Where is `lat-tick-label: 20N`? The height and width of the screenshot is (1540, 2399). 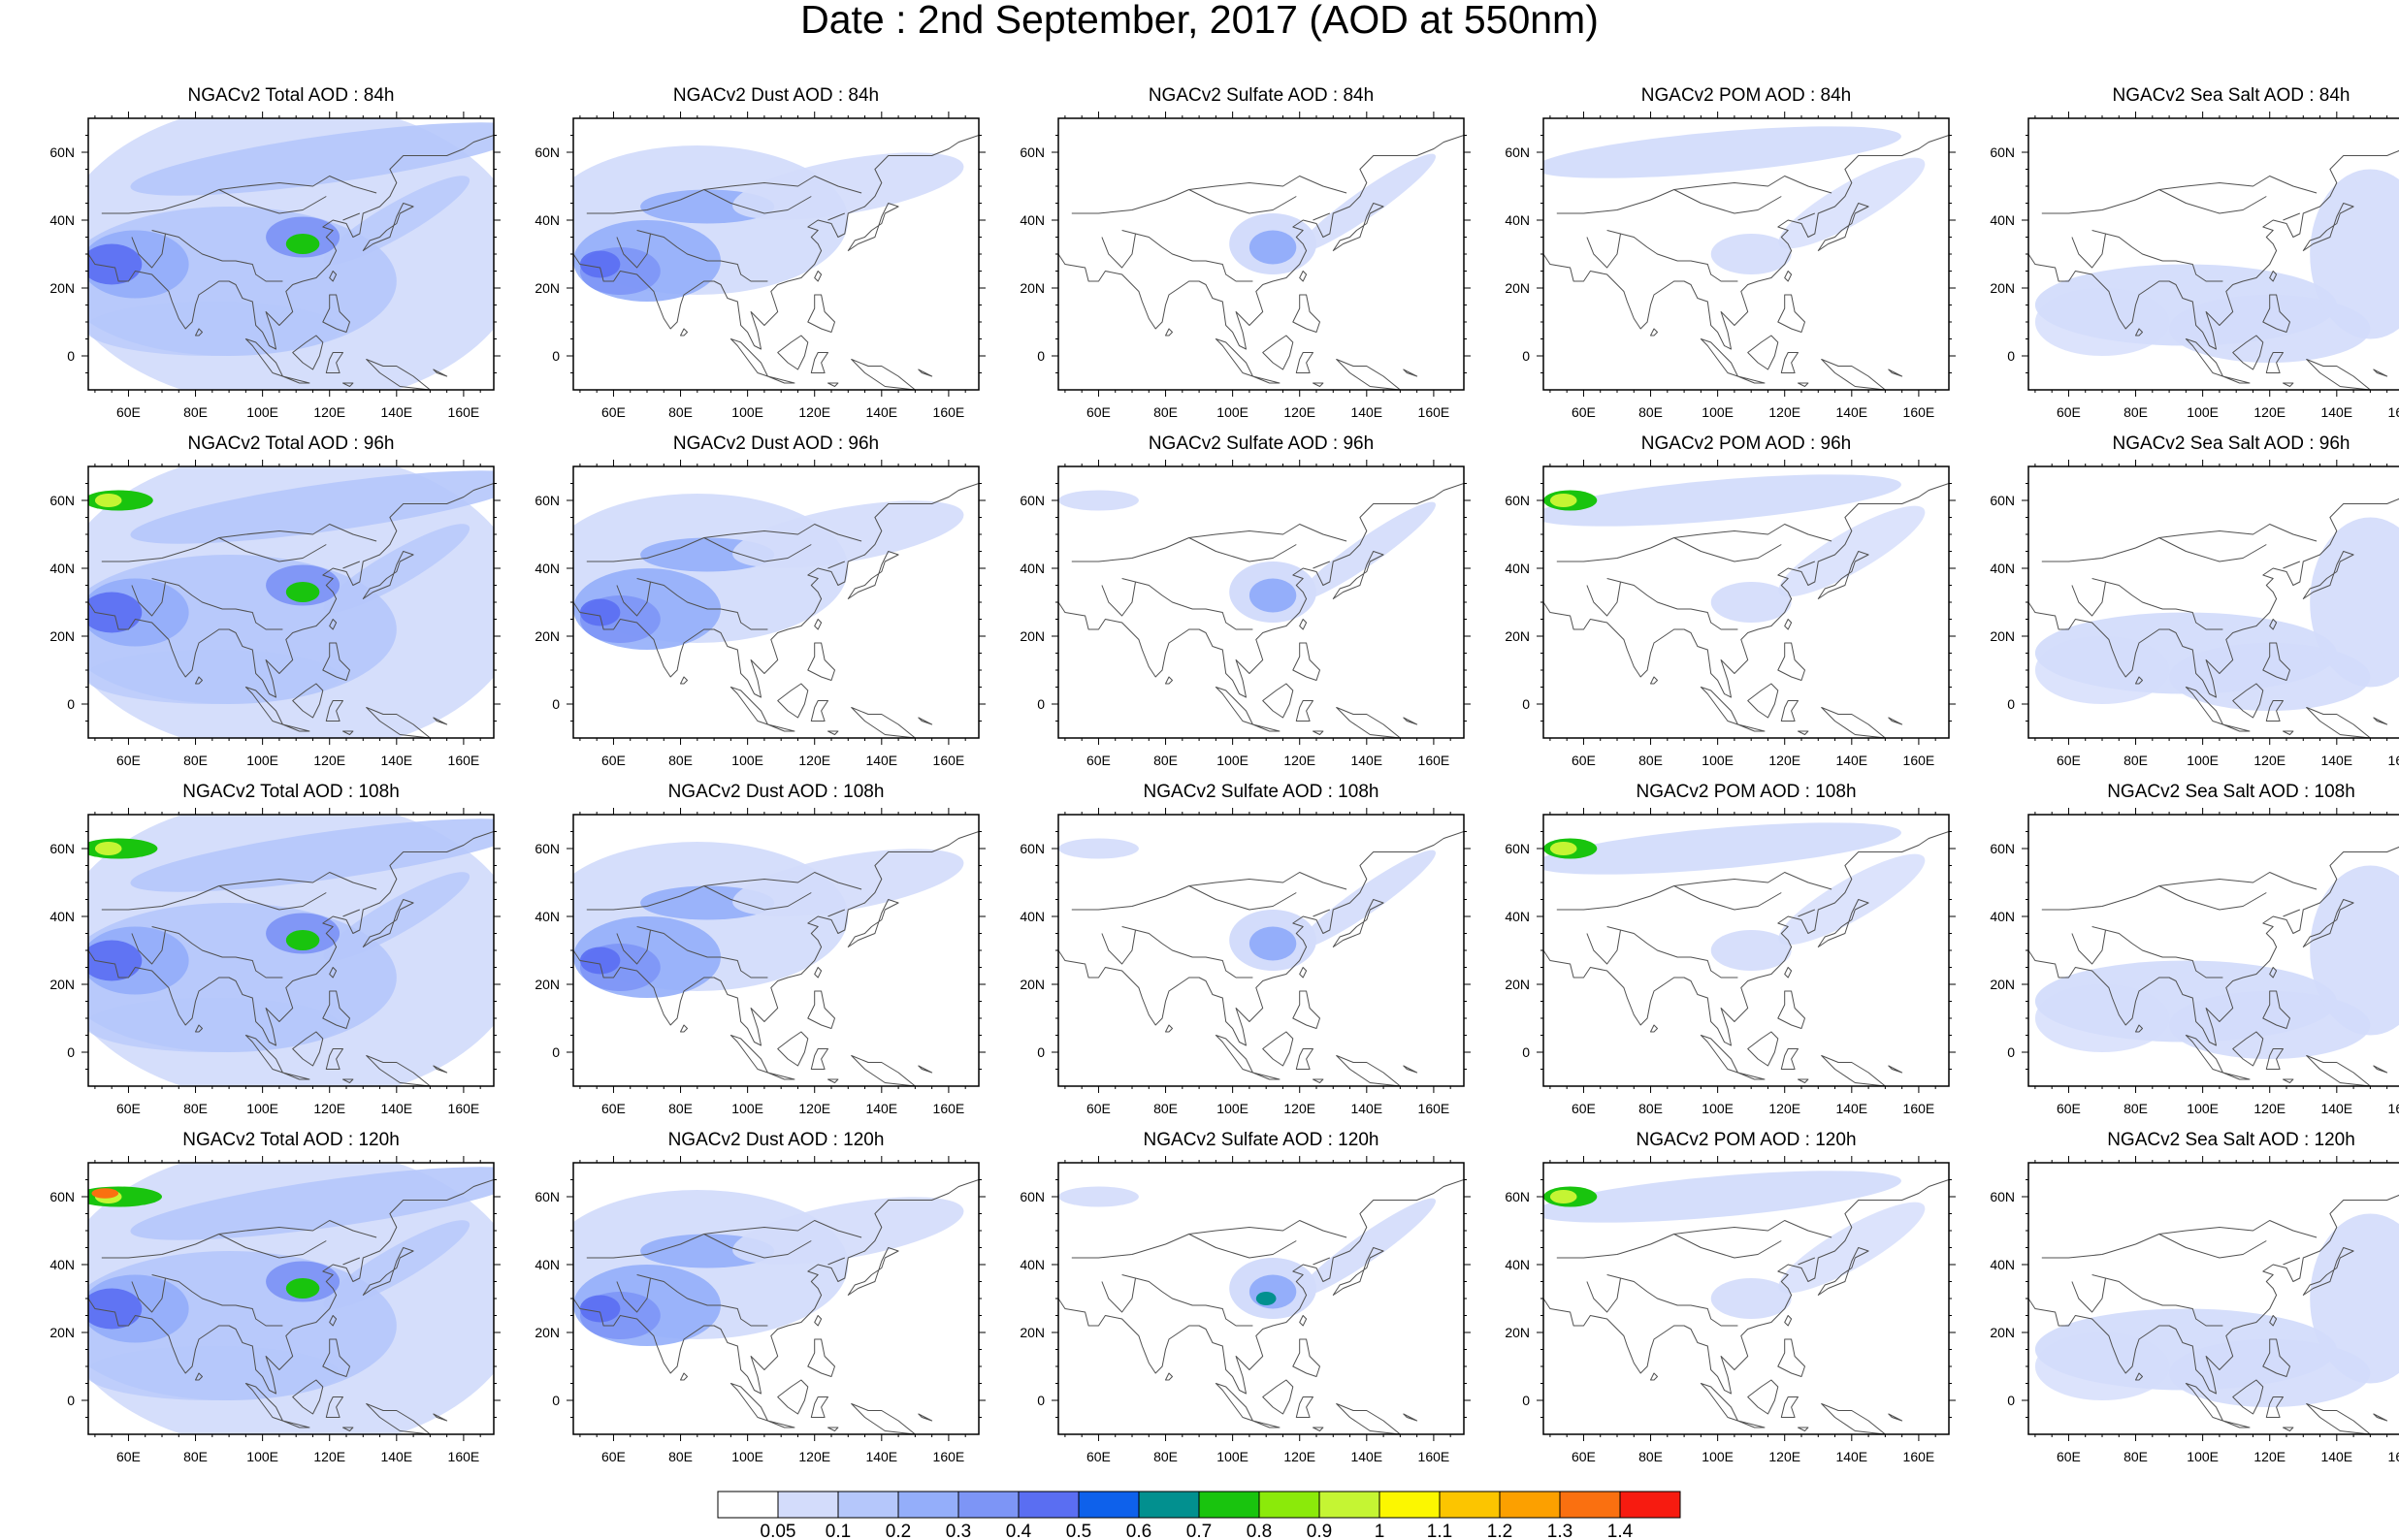 lat-tick-label: 20N is located at coordinates (2003, 1332).